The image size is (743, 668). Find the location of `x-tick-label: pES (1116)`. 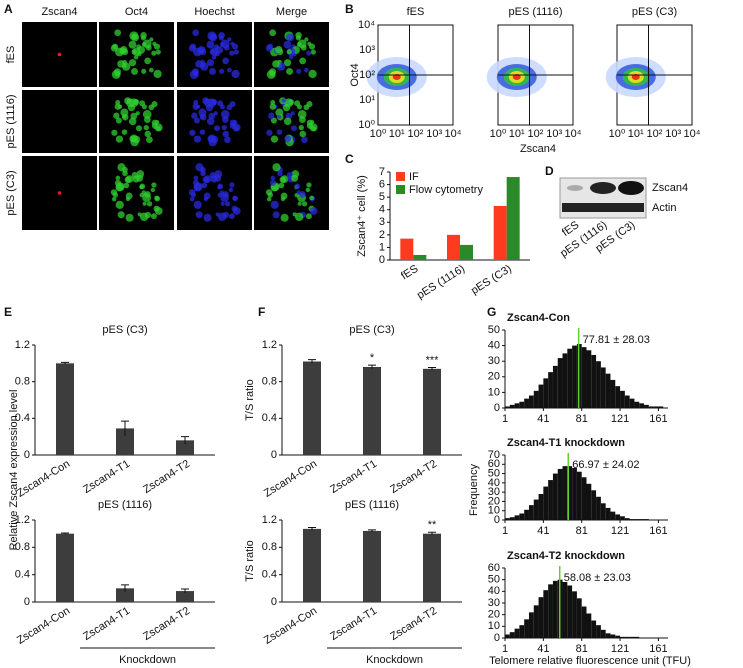

x-tick-label: pES (1116) is located at coordinates (441, 282).